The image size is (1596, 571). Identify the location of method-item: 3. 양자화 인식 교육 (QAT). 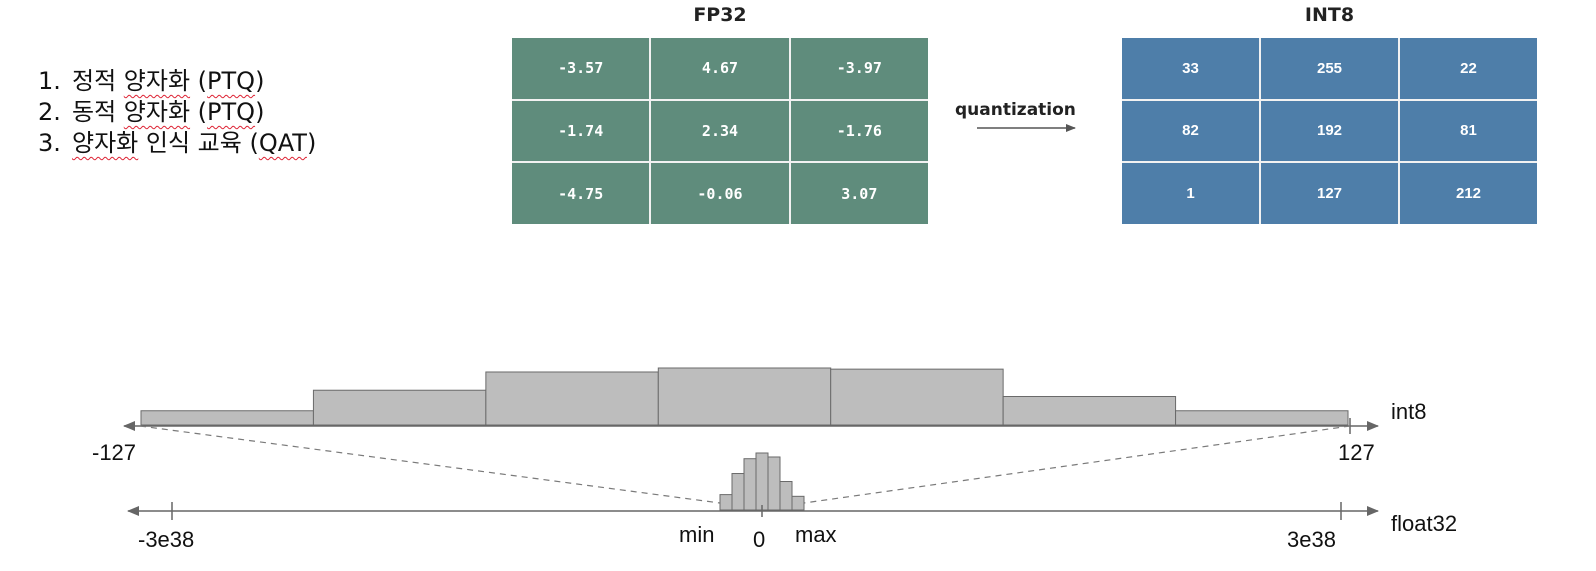
(177, 143).